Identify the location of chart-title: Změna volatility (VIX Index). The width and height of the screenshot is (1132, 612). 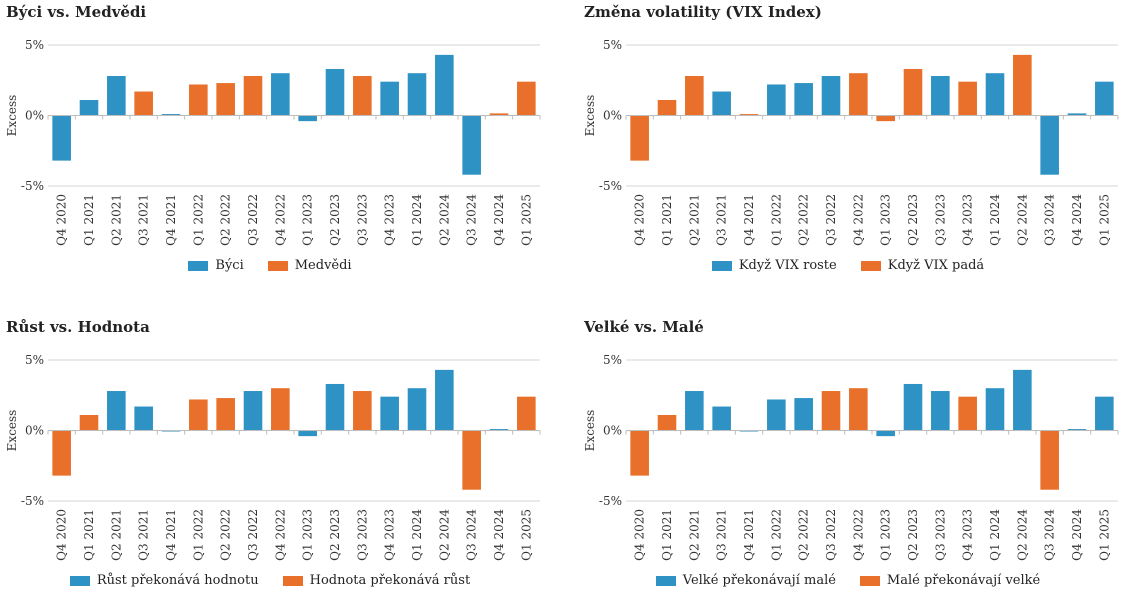
(703, 12).